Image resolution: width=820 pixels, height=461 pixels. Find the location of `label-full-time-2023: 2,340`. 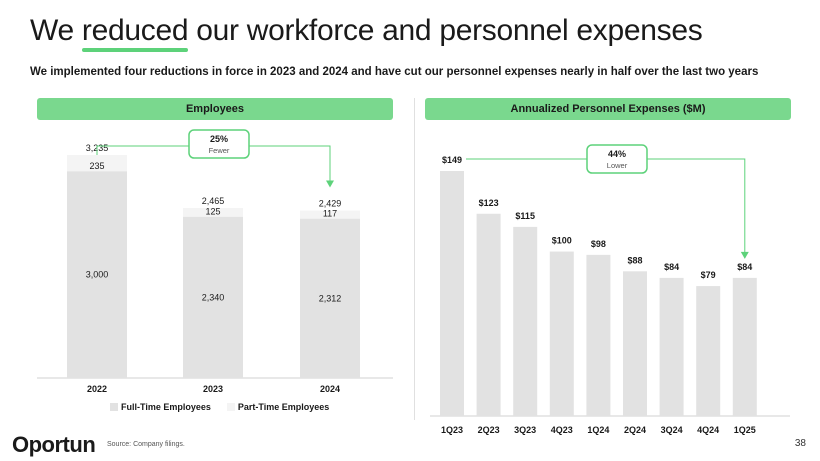

label-full-time-2023: 2,340 is located at coordinates (213, 297).